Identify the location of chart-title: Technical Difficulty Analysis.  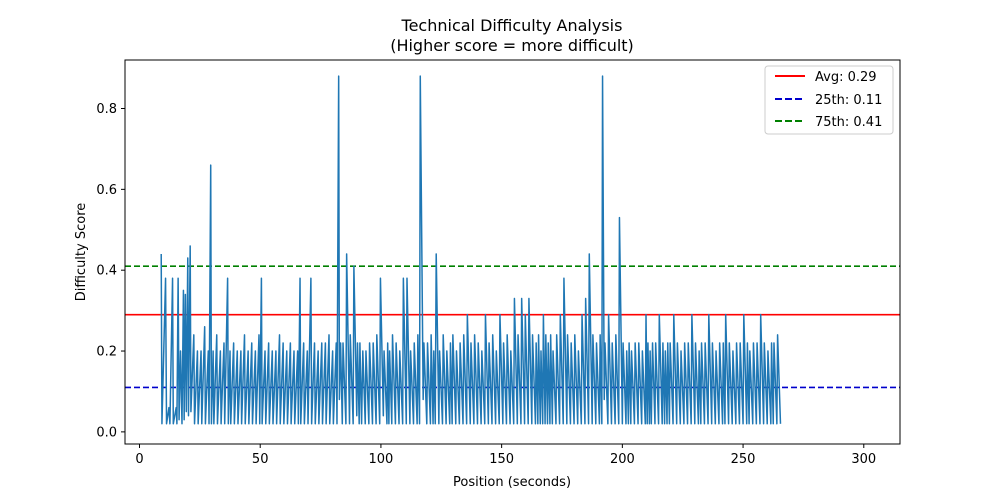
(512, 25).